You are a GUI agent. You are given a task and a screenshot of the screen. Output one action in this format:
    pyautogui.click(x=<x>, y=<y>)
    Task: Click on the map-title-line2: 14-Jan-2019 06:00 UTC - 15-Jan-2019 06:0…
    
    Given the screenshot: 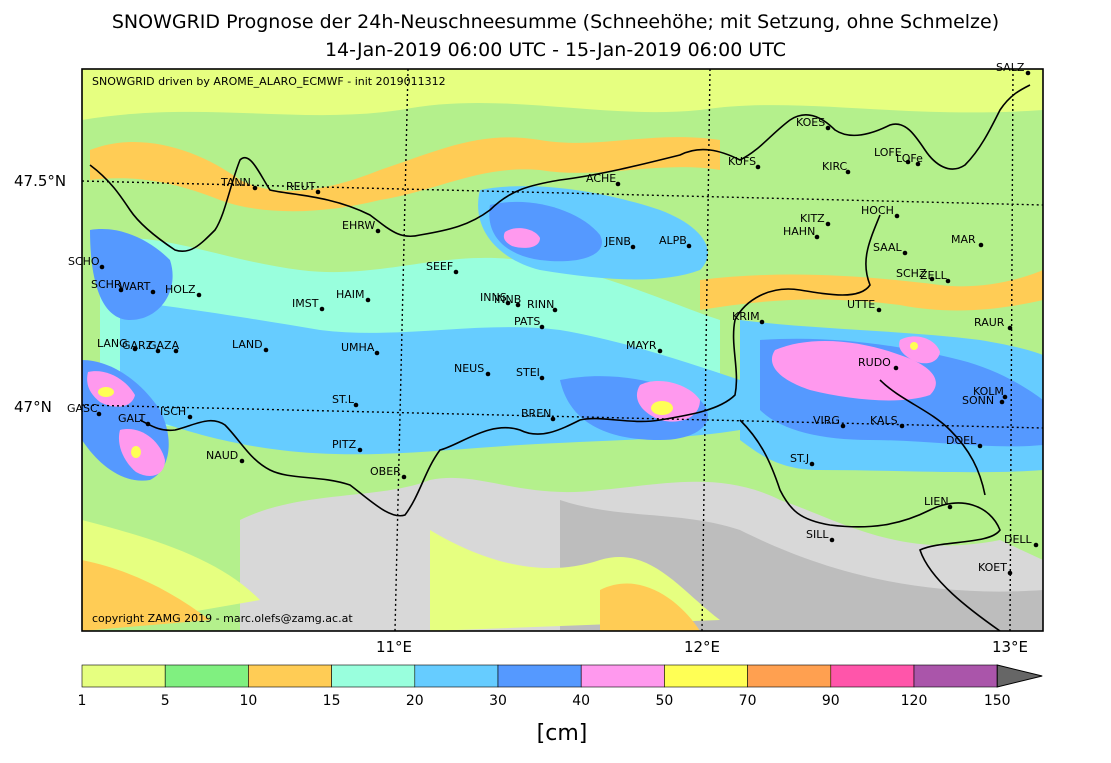 What is the action you would take?
    pyautogui.click(x=555, y=50)
    